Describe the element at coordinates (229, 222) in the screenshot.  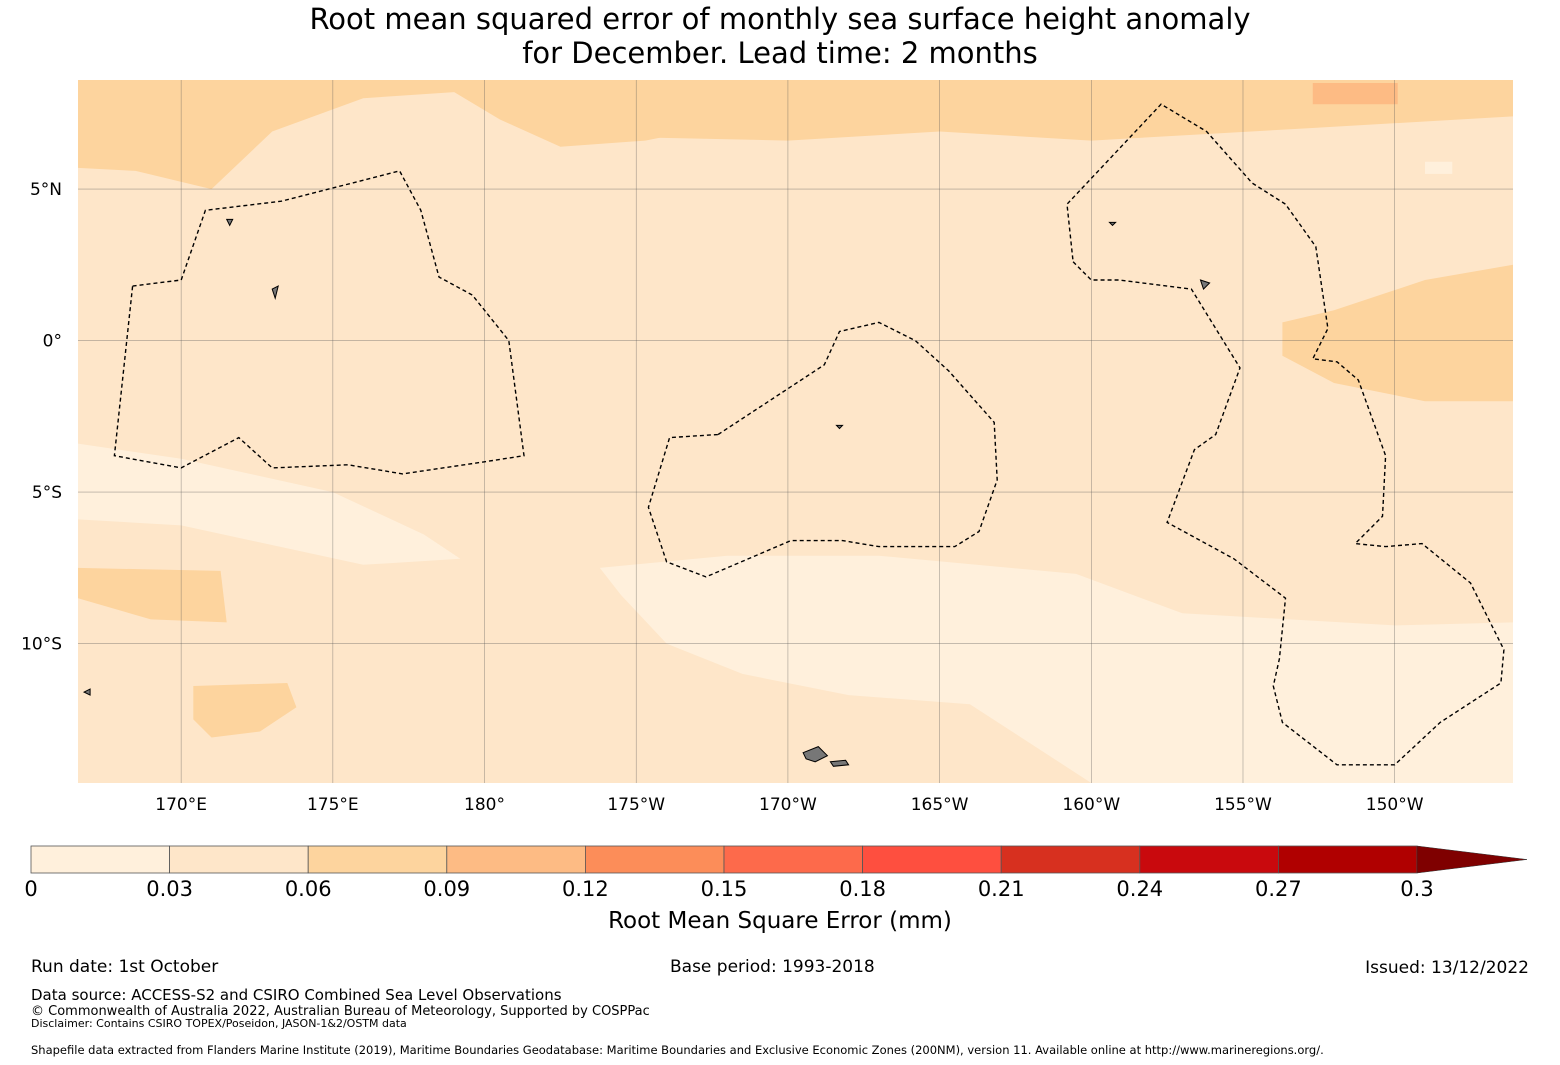
I see `island-tokelau` at that location.